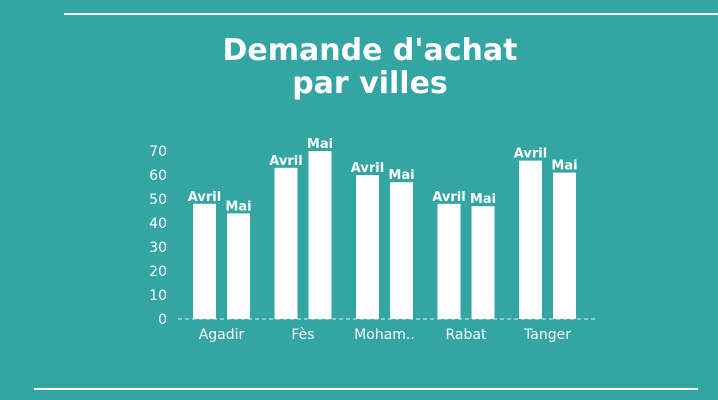 Image resolution: width=718 pixels, height=400 pixels. What do you see at coordinates (391, 14) in the screenshot?
I see `top-divider` at bounding box center [391, 14].